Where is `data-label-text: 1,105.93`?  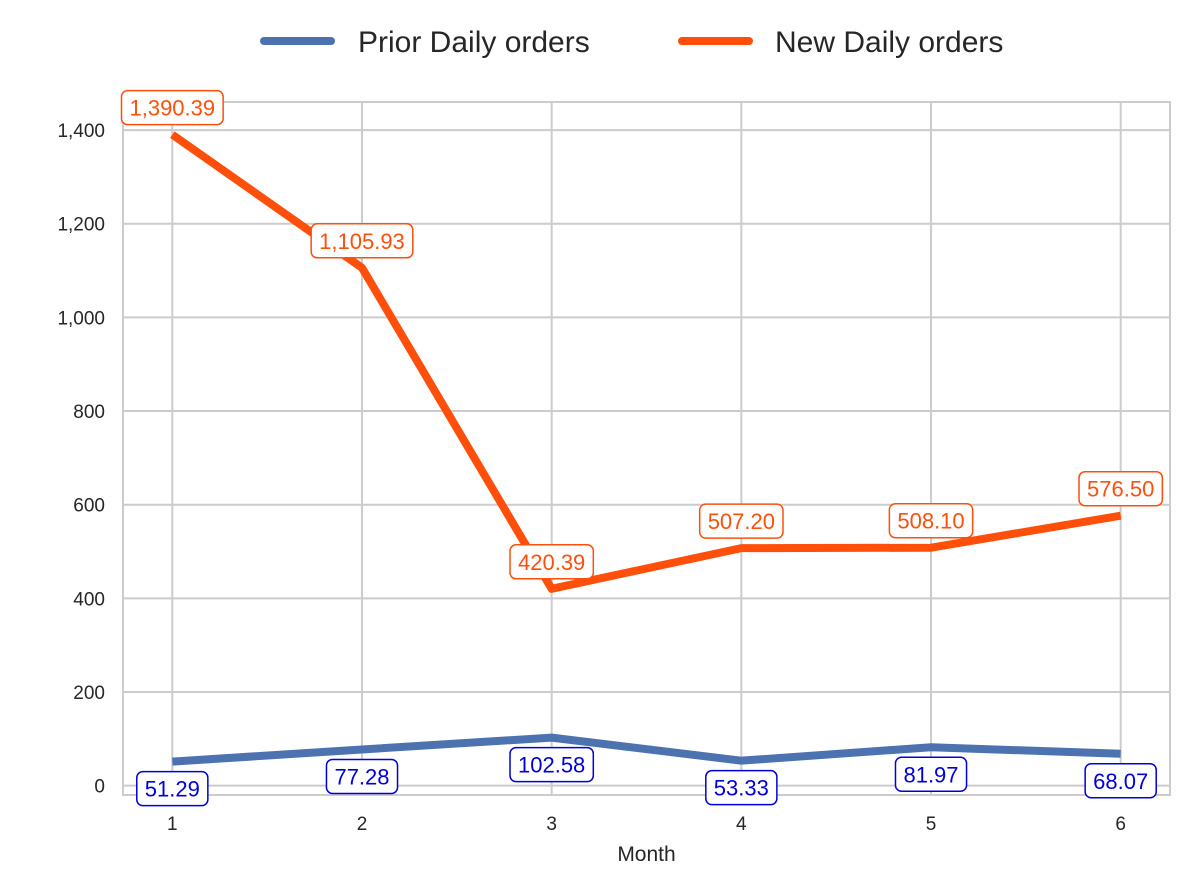
data-label-text: 1,105.93 is located at coordinates (362, 241).